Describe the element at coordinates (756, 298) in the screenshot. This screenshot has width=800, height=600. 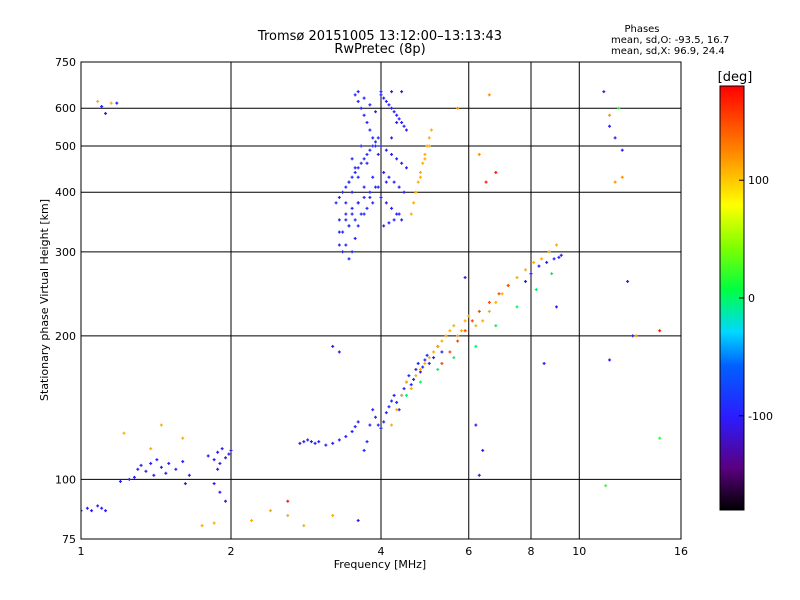
I see `colorbar-ticks: 100 0 -100` at that location.